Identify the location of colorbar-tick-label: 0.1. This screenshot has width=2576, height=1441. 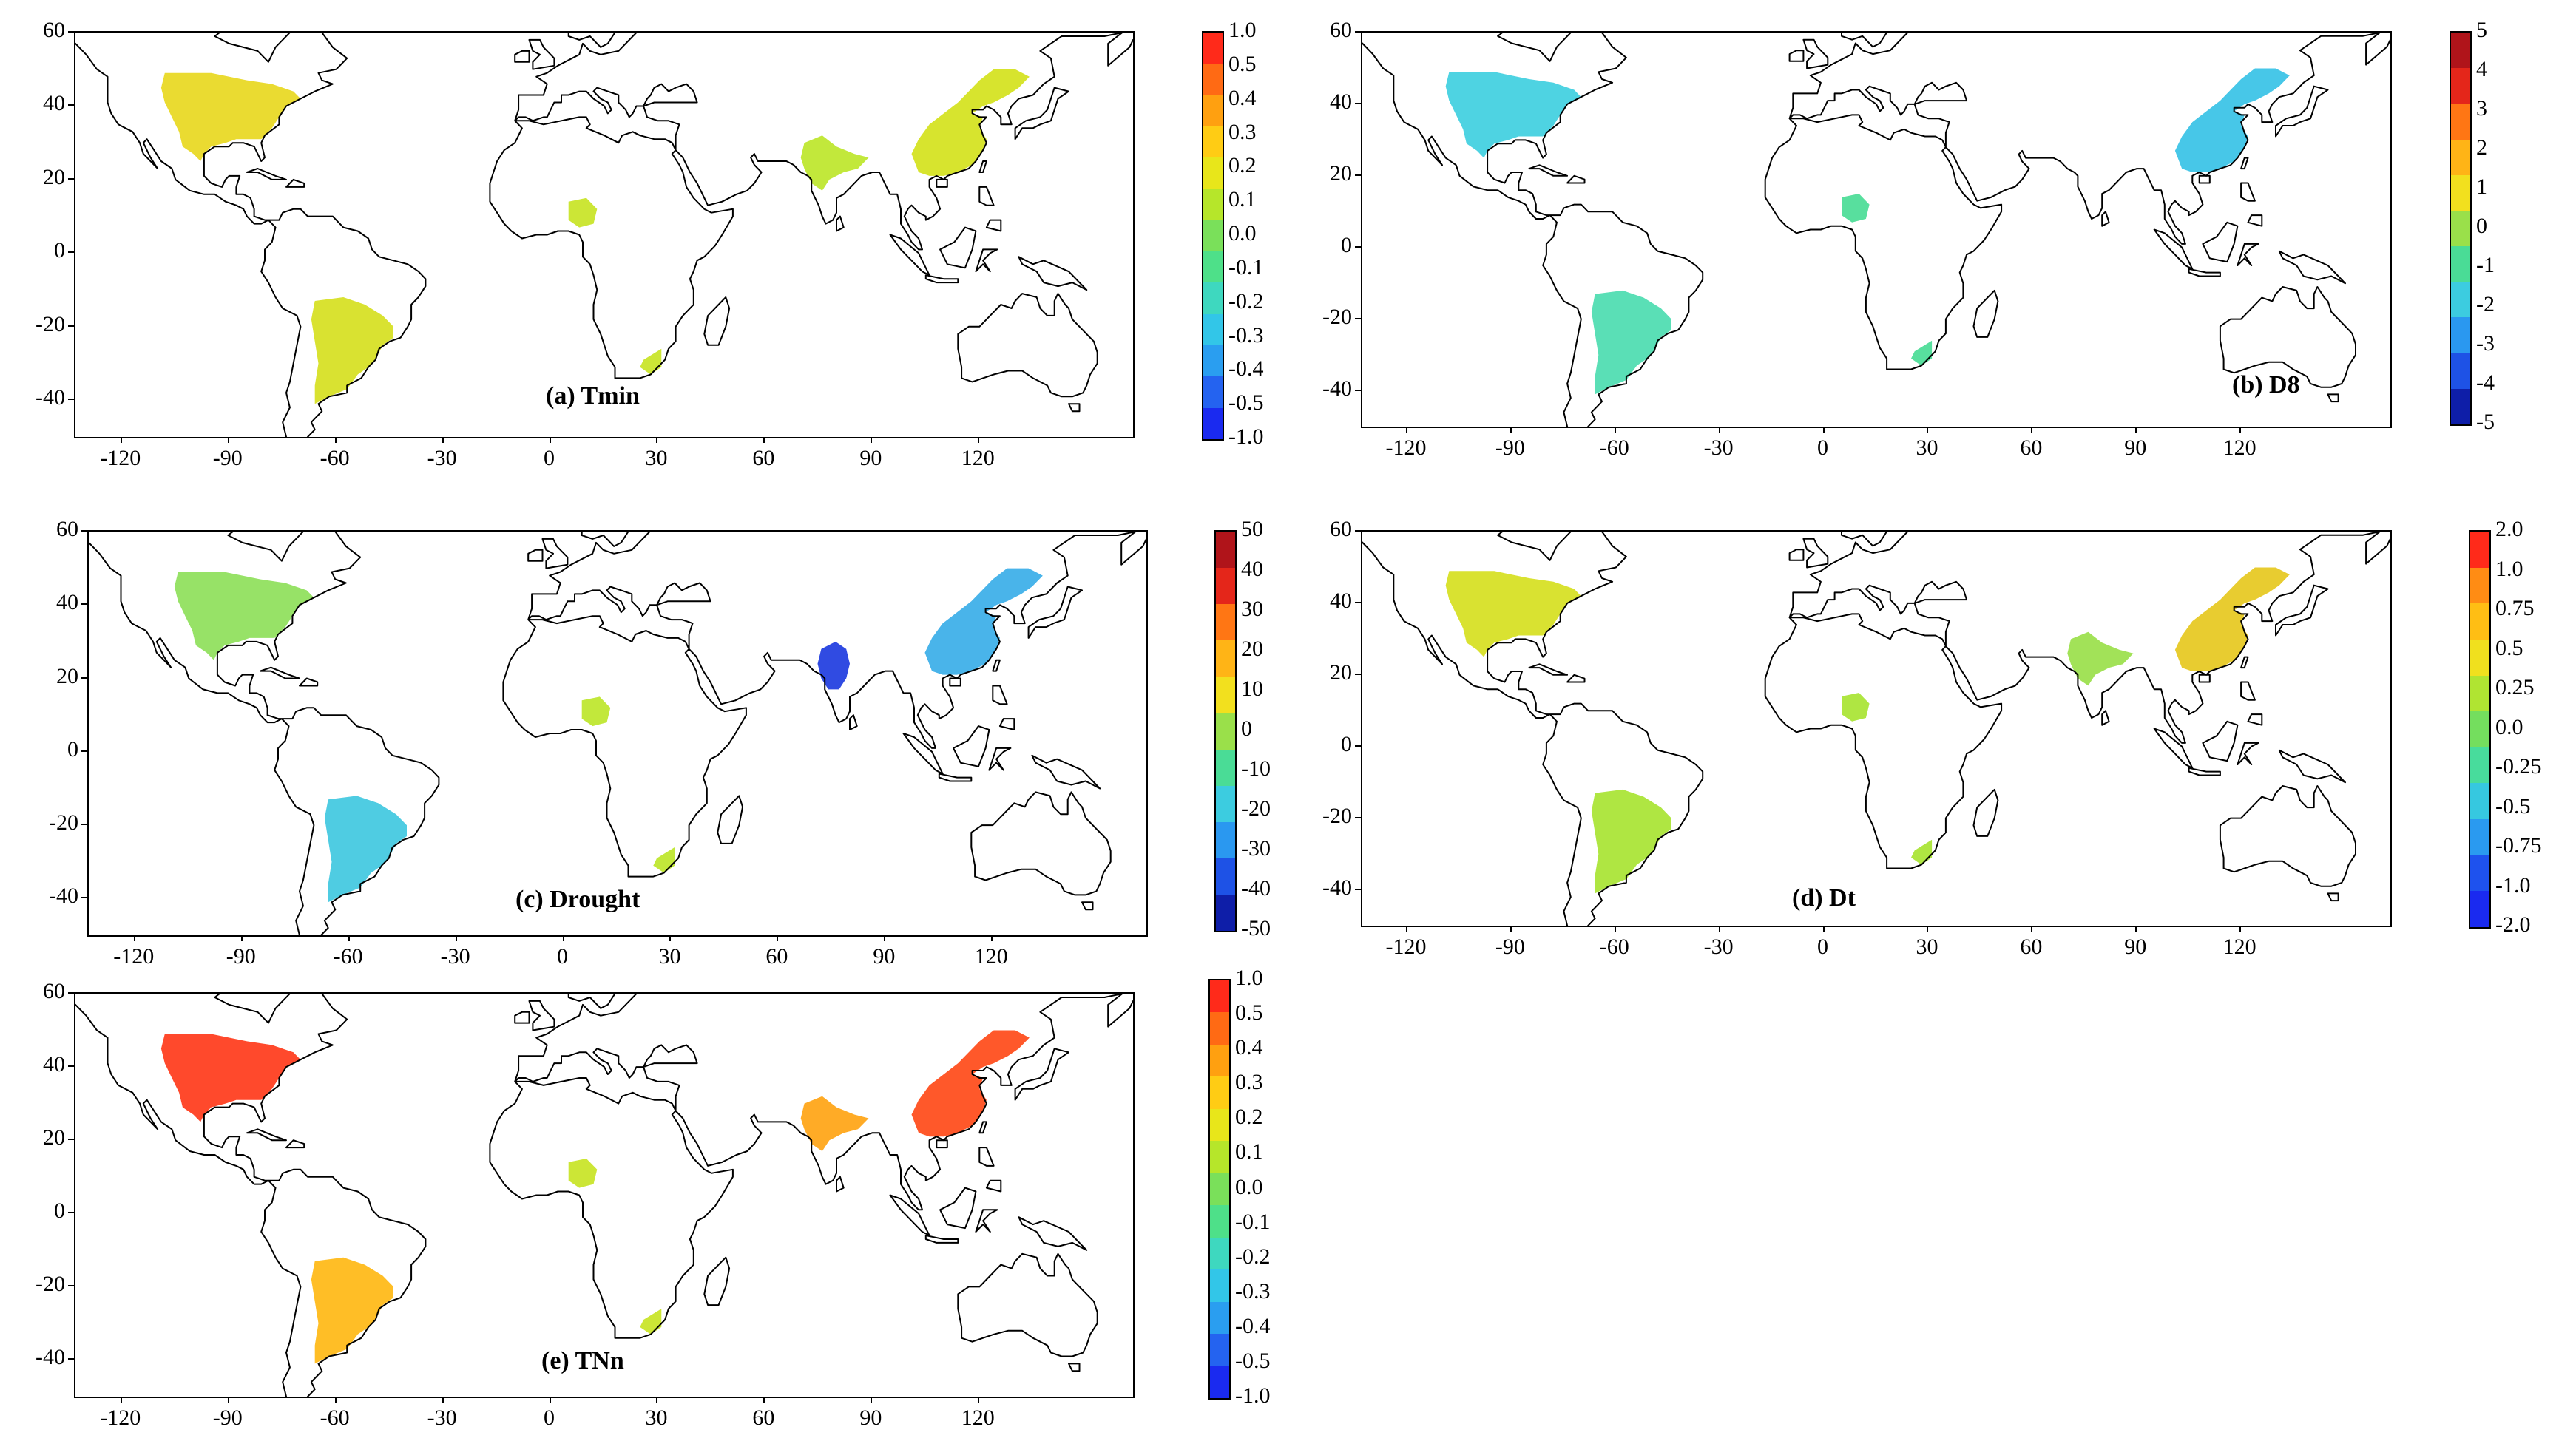
(1242, 199).